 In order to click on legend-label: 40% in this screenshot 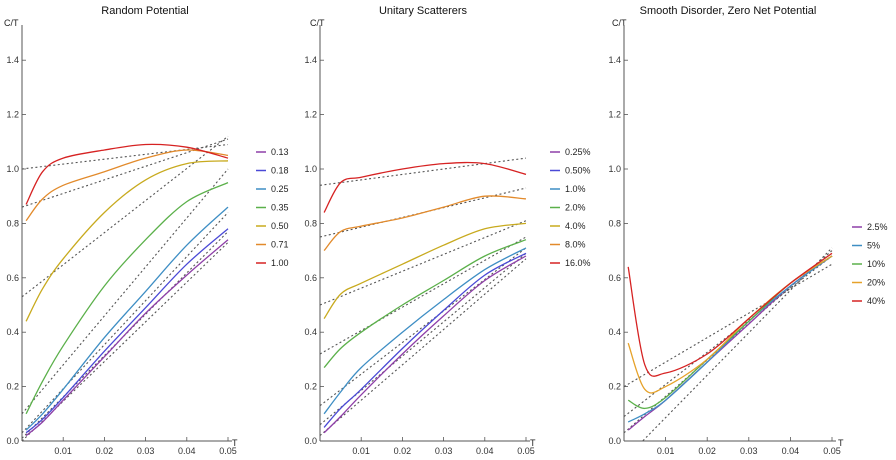, I will do `click(876, 301)`.